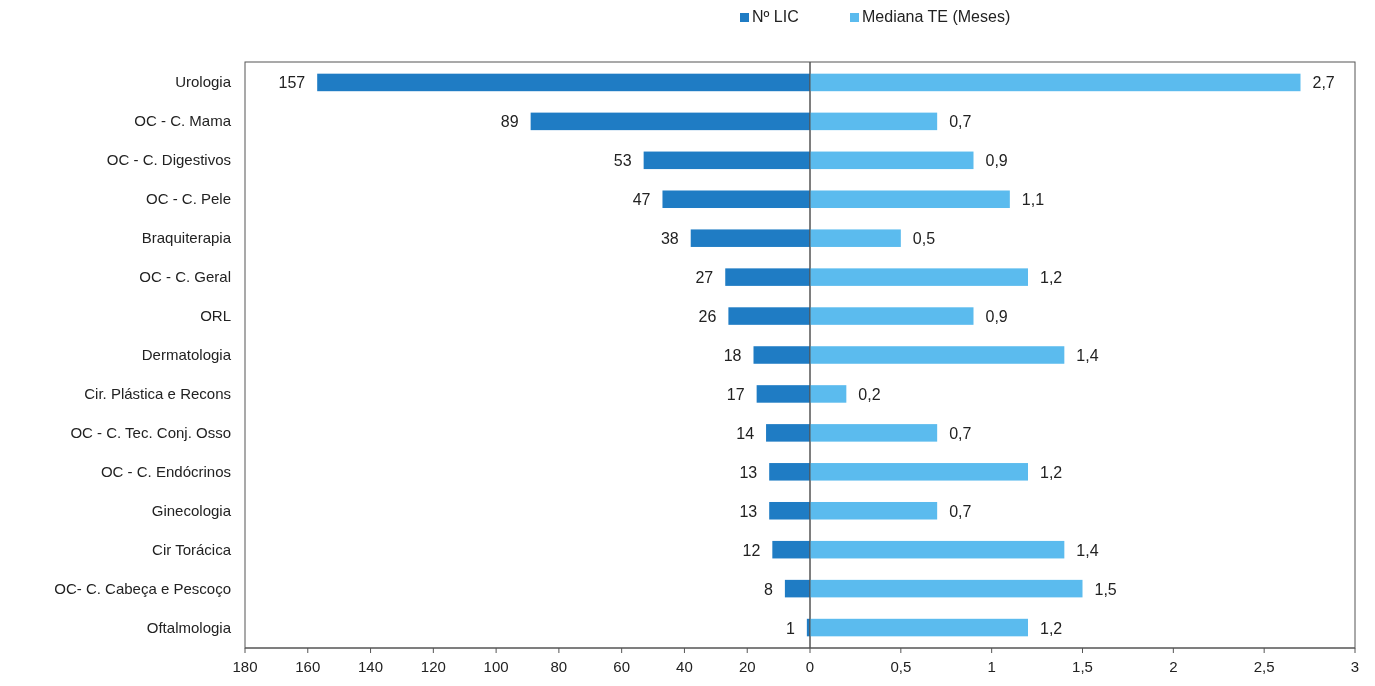  What do you see at coordinates (142, 588) in the screenshot?
I see `y-tick-label: OC- C. Cabeça e Pescoço` at bounding box center [142, 588].